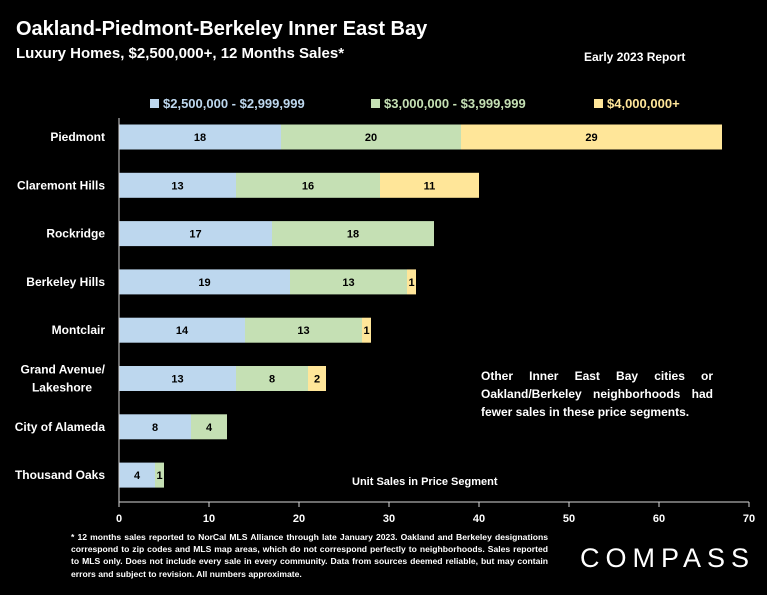  I want to click on data-label: 2, so click(317, 380).